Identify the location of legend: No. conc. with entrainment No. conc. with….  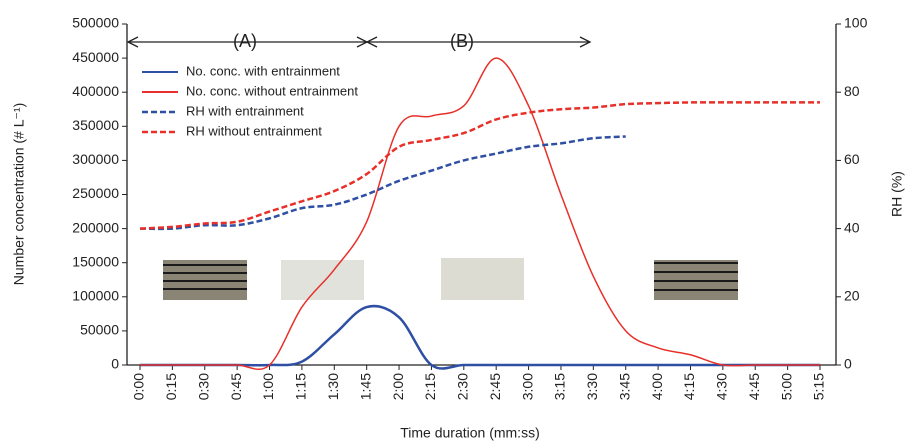
(250, 100).